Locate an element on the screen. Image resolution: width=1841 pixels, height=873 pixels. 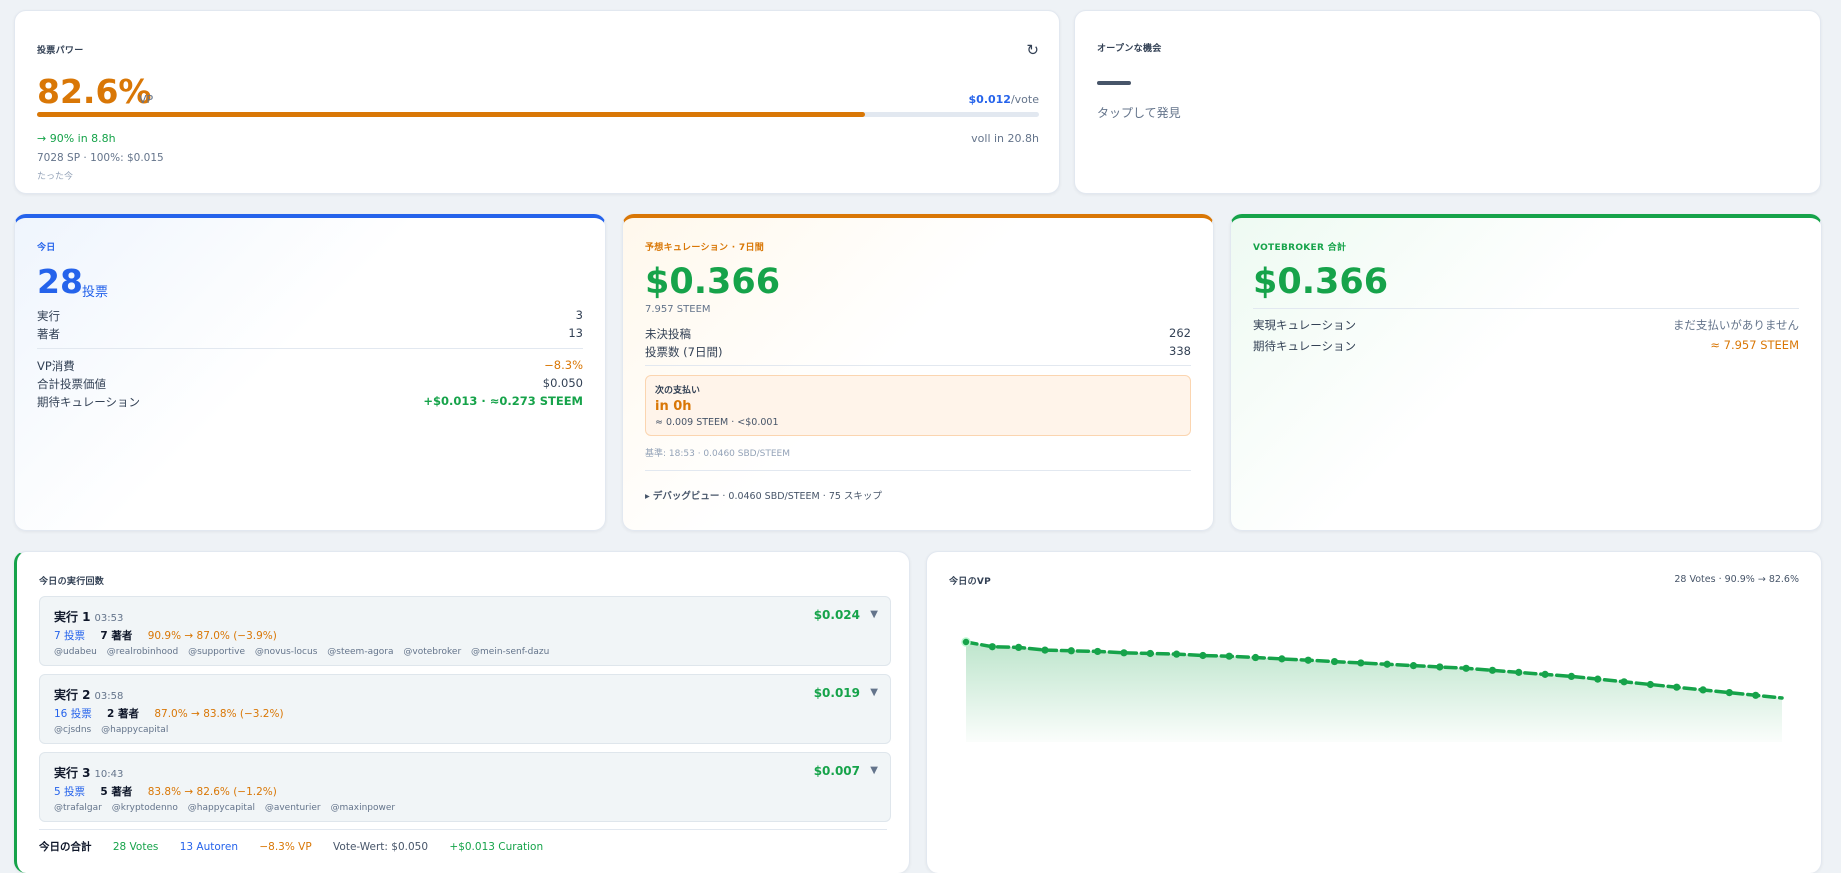
vp-line-chart is located at coordinates (1372, 689).